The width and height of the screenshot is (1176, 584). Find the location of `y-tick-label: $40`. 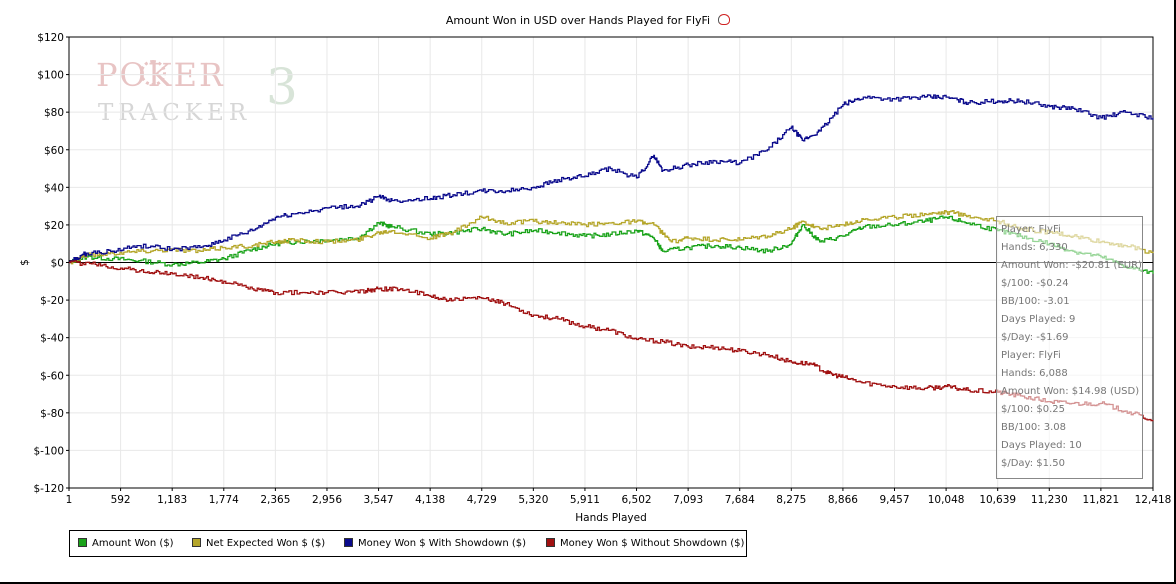

y-tick-label: $40 is located at coordinates (54, 188).